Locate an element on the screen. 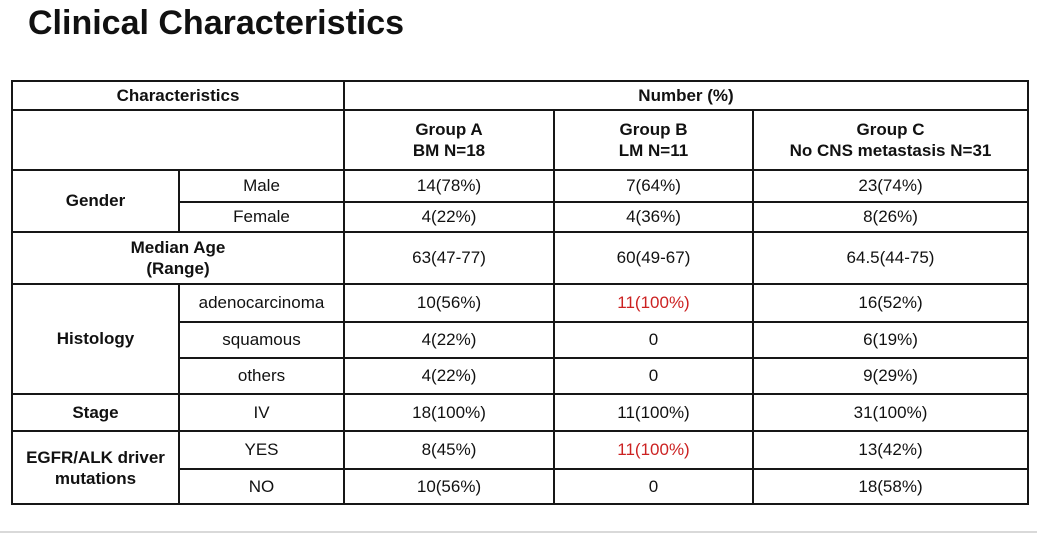 This screenshot has width=1037, height=534. cell-stage-group-c: 31(100%) is located at coordinates (890, 412).